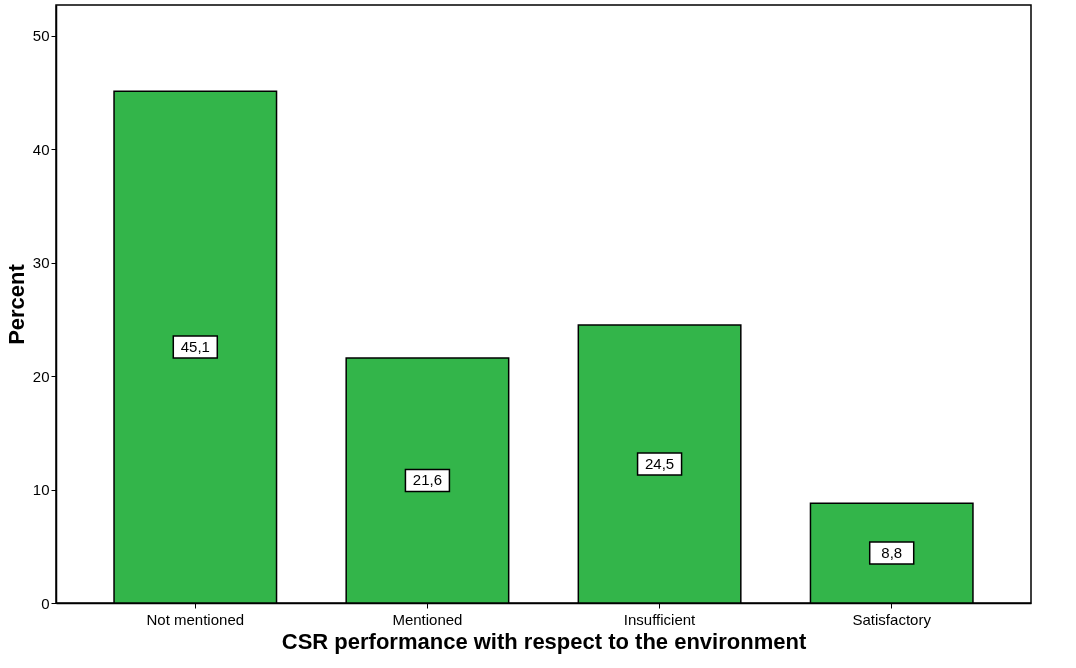 The width and height of the screenshot is (1076, 668). I want to click on data-label: 8,8, so click(892, 553).